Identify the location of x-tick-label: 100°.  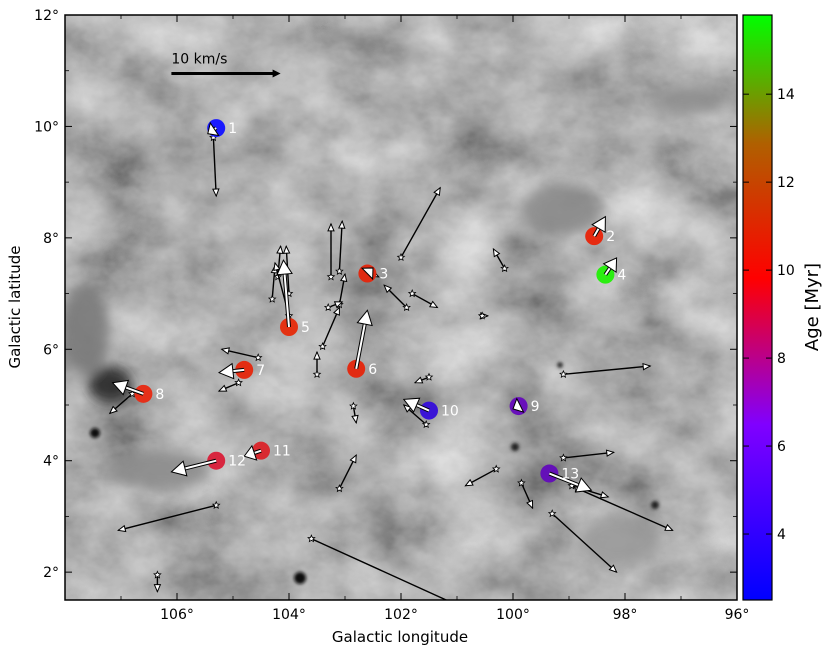
(513, 615).